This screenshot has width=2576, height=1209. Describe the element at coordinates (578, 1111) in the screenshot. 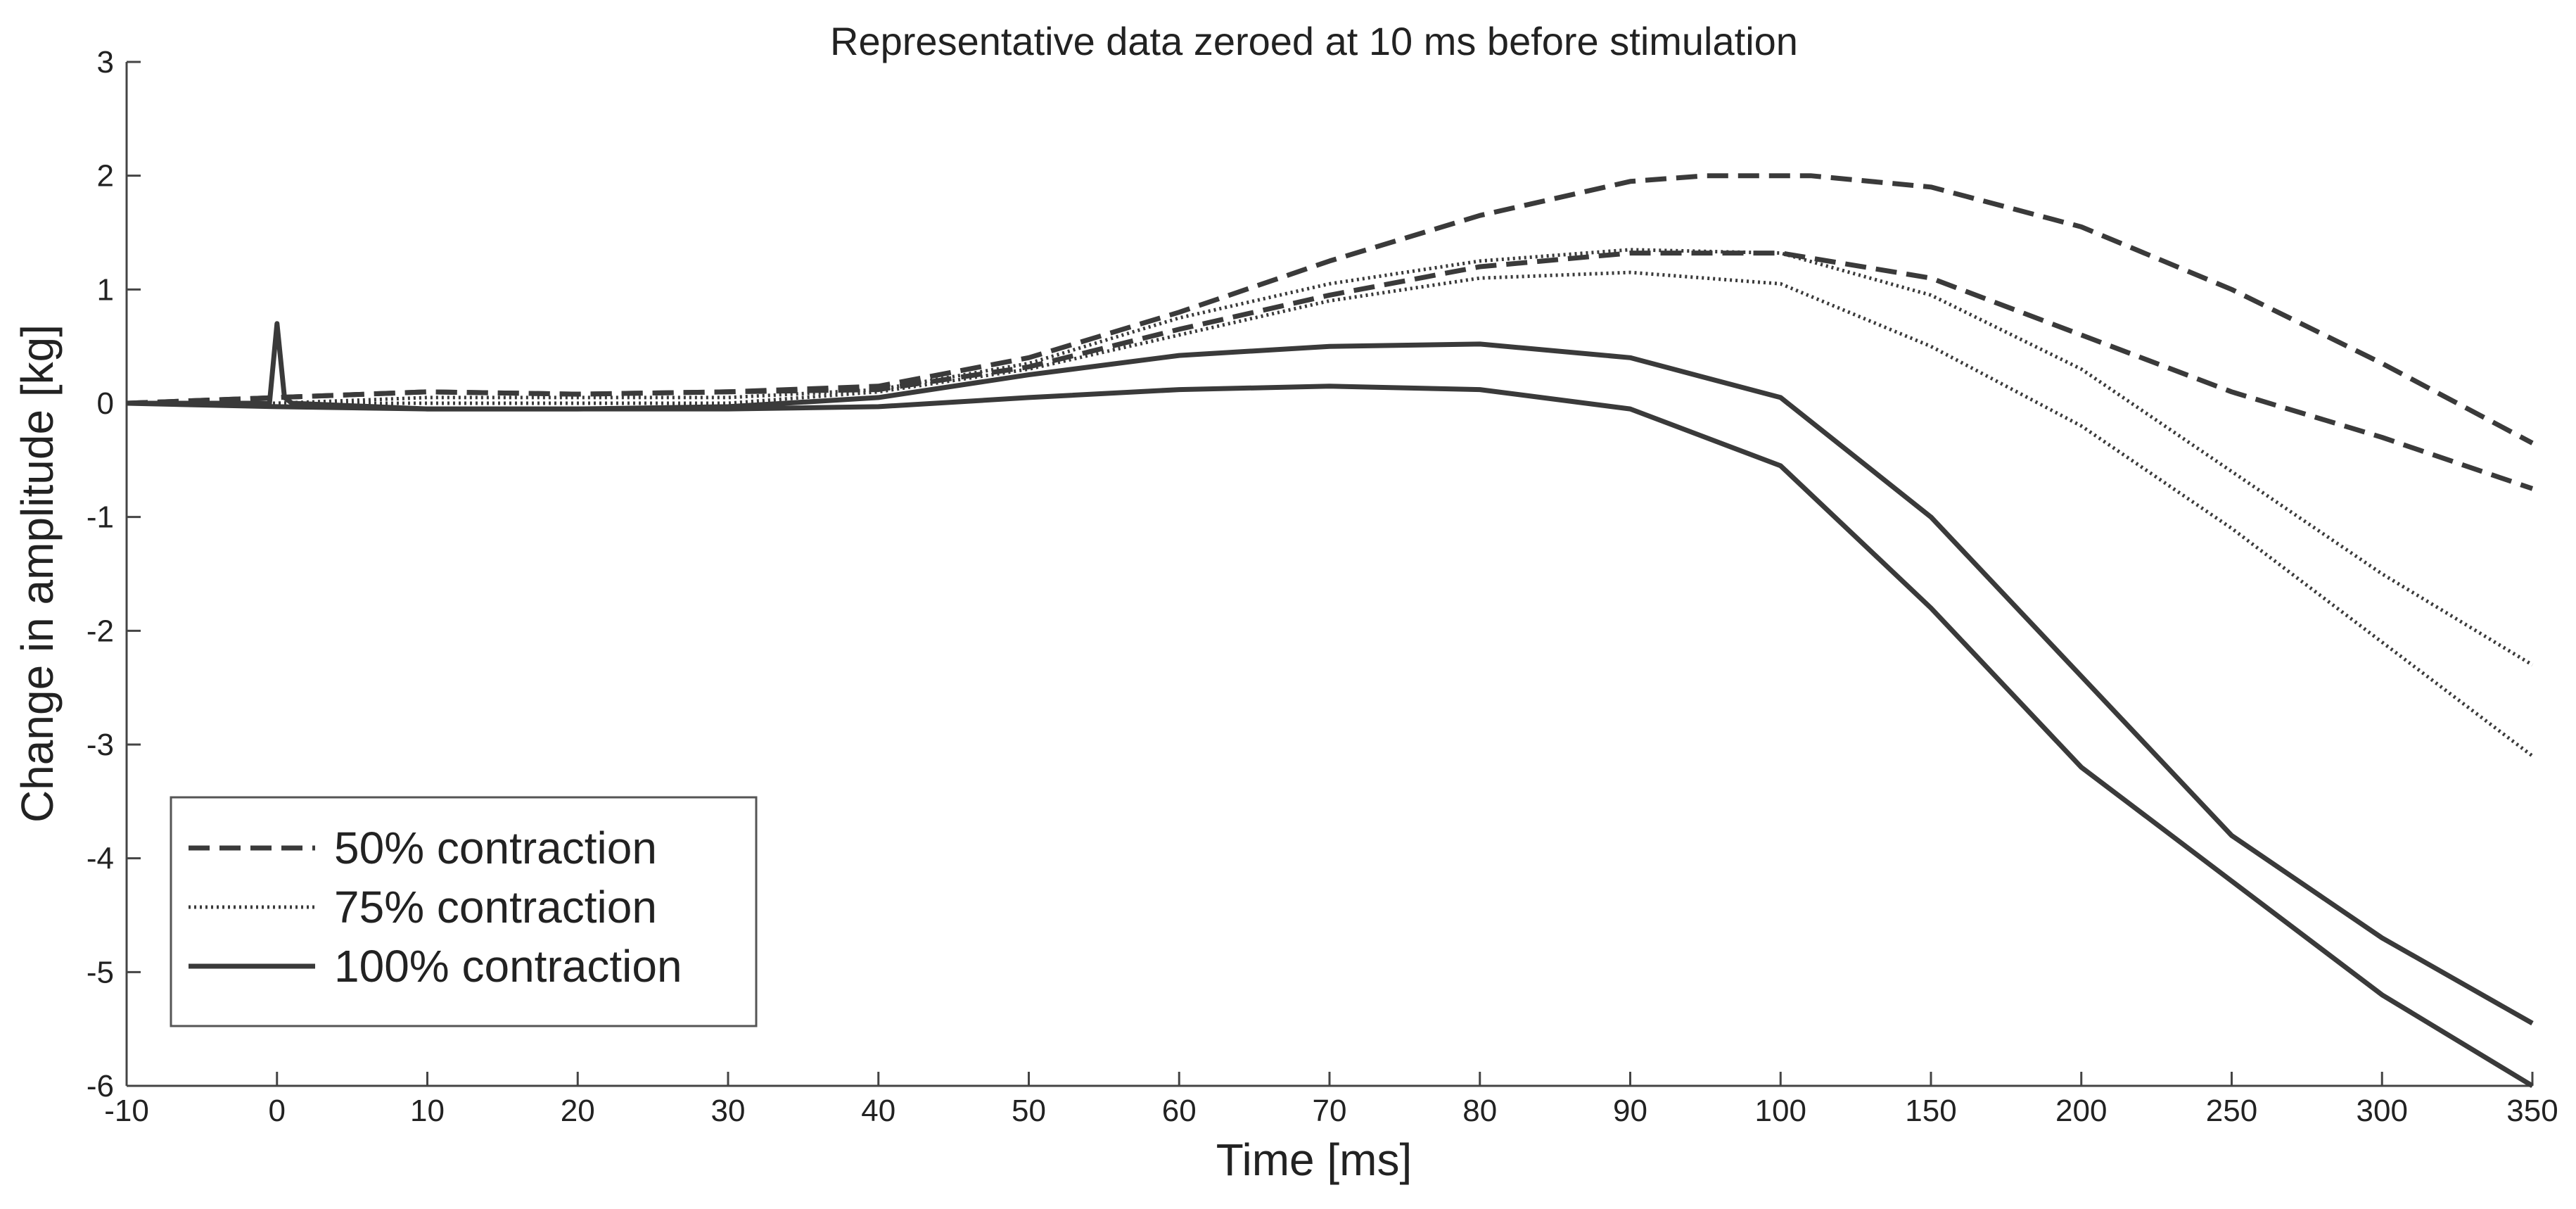

I see `x-tick-label: 20` at that location.